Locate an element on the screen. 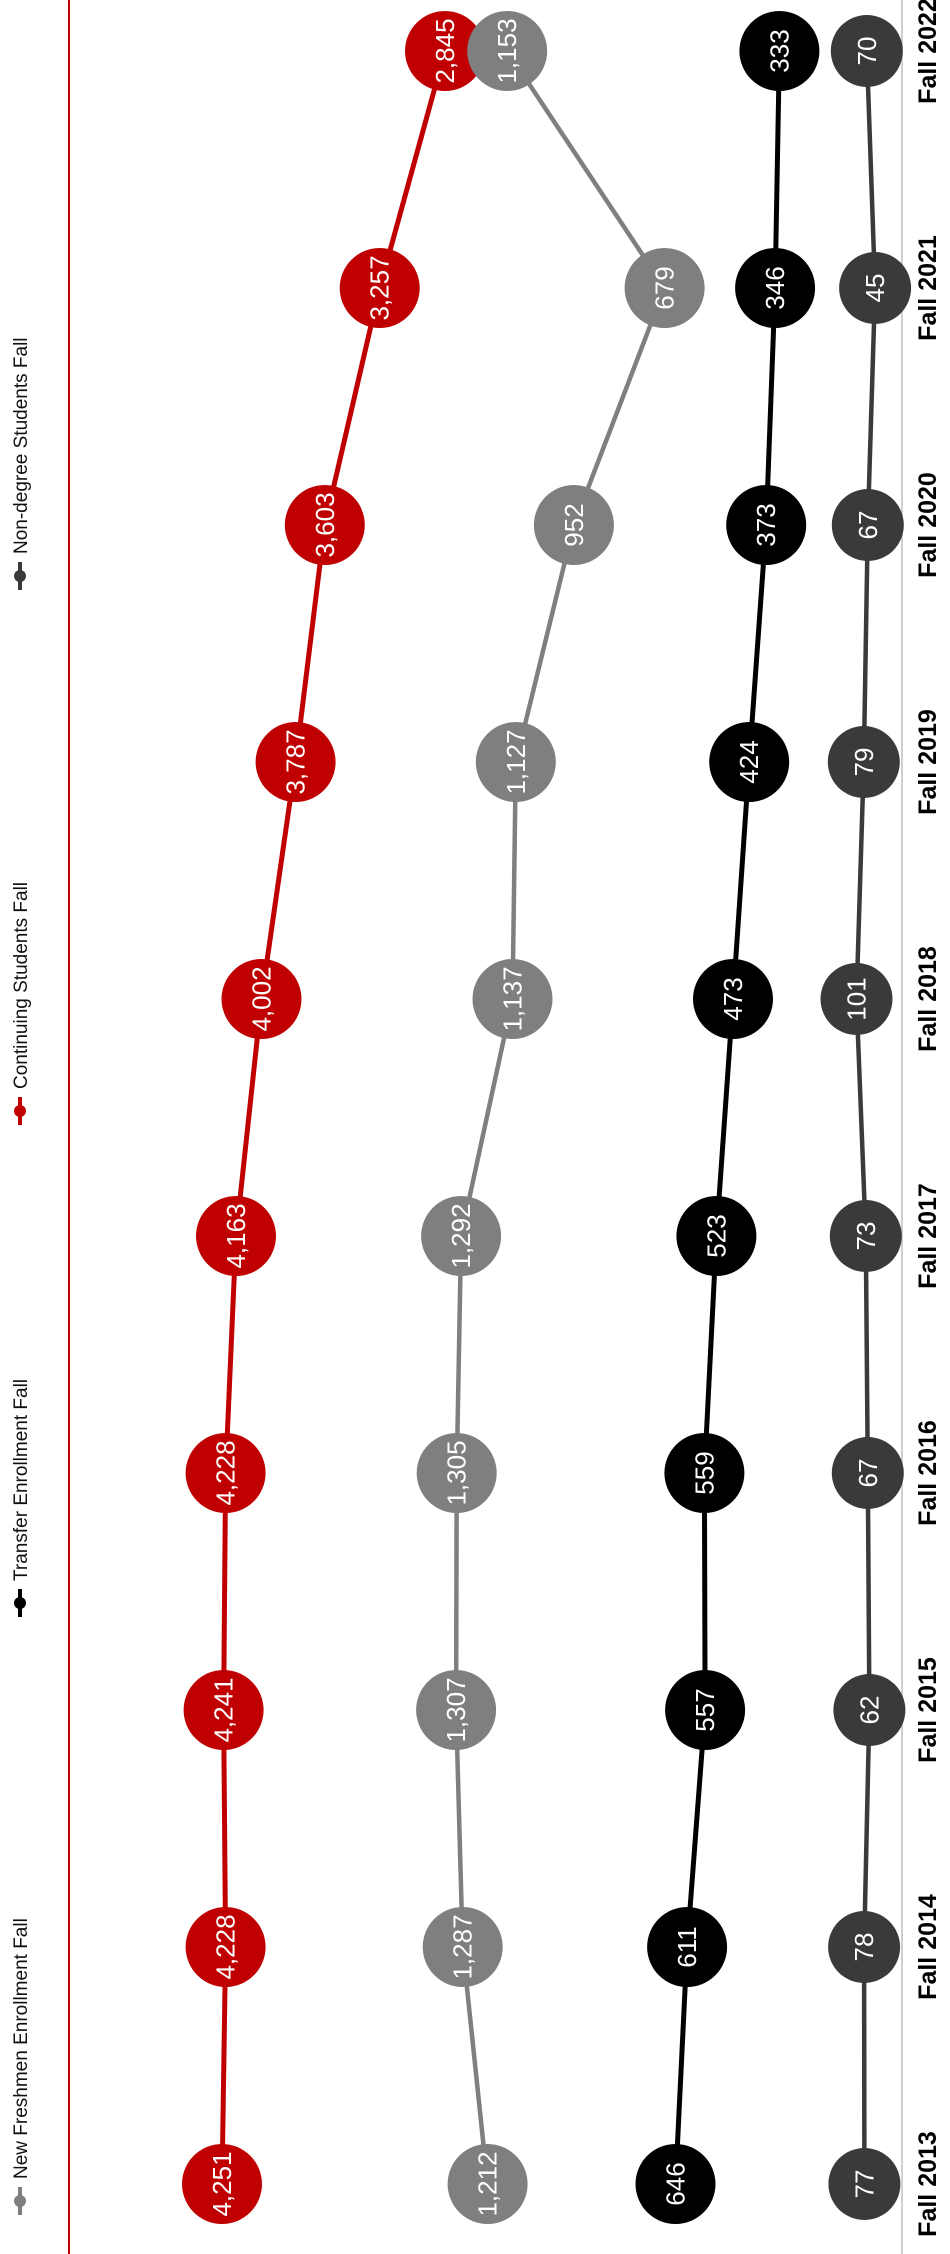  category-label: Fall 2015 is located at coordinates (928, 1710).